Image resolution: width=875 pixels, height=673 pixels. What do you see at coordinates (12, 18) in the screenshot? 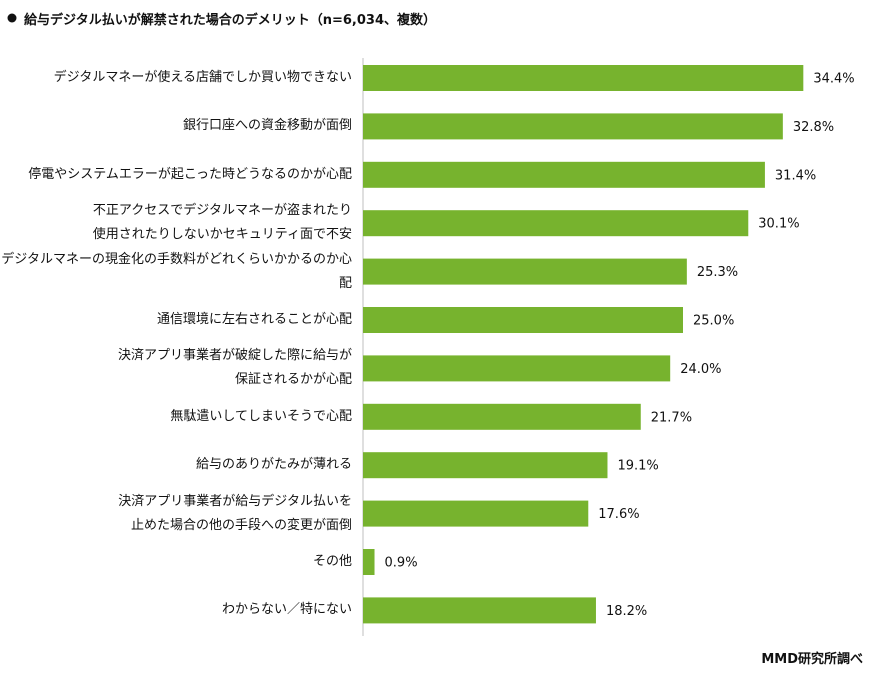
I see `title-bullet` at bounding box center [12, 18].